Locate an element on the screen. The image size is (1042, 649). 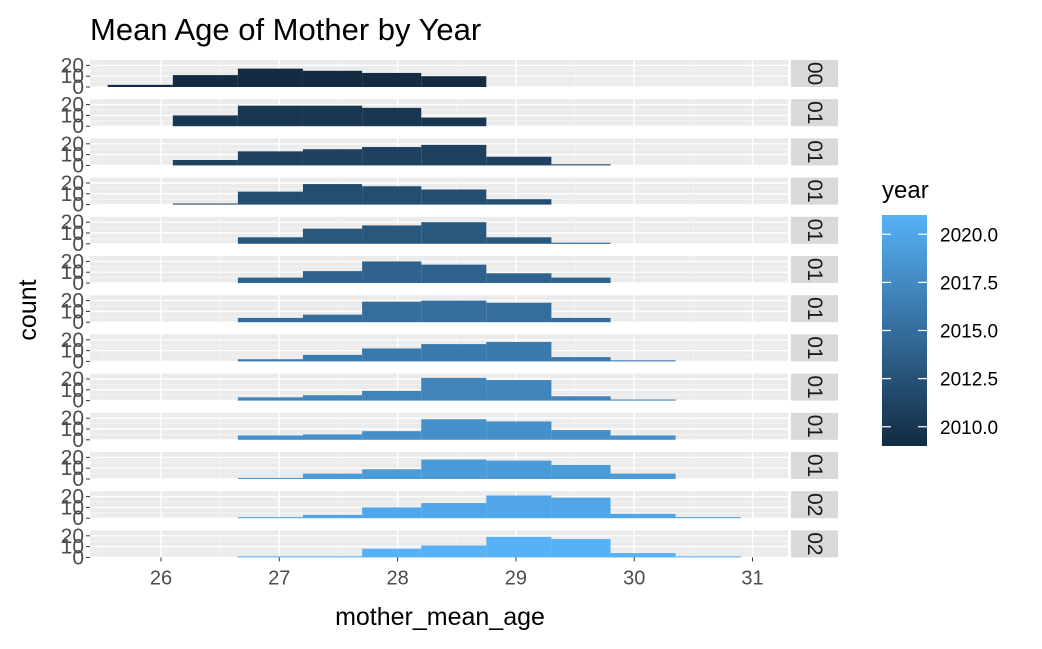
x-axis-label: mother_mean_age is located at coordinates (440, 617).